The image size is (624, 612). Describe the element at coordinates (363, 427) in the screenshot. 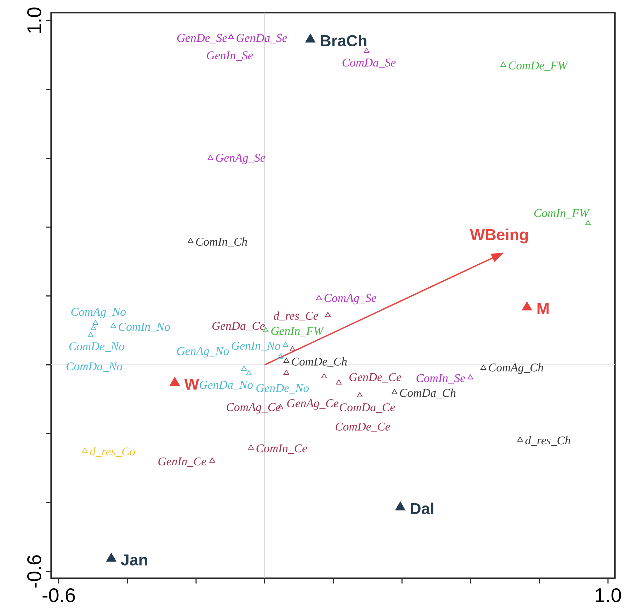

I see `annotation: ComDe_Ce` at that location.